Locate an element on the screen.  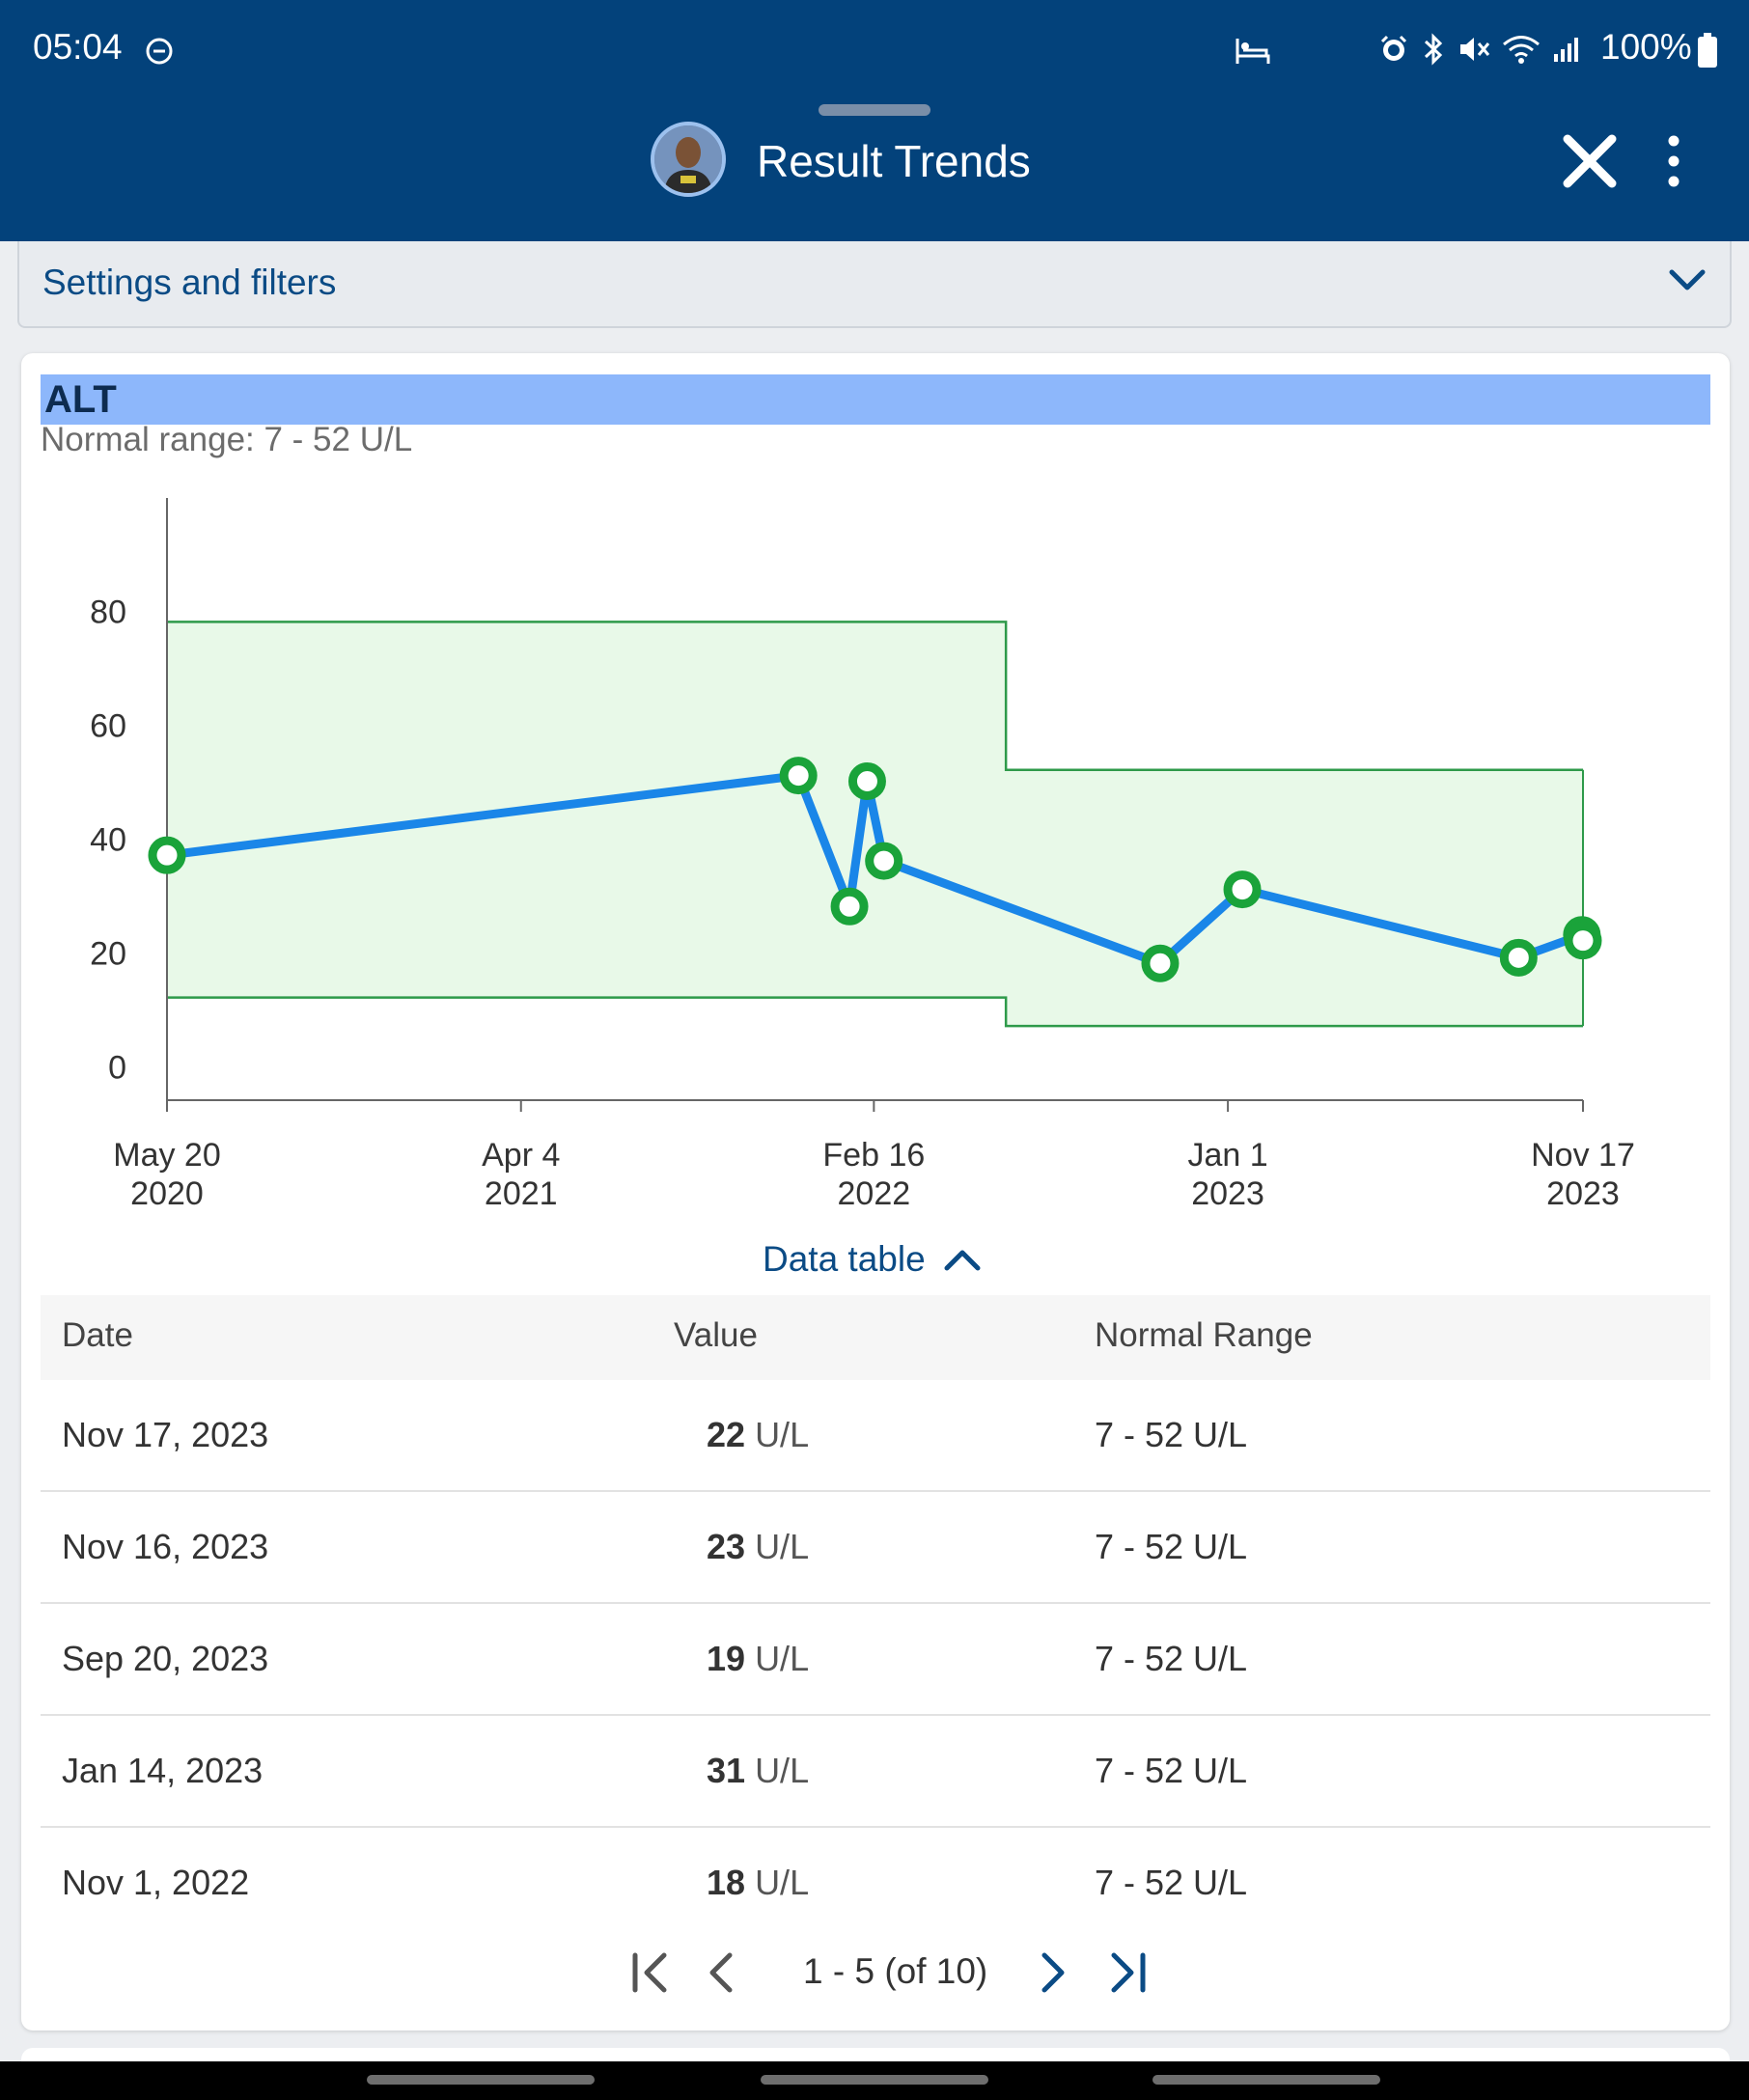
nav-home-button is located at coordinates (875, 2080).